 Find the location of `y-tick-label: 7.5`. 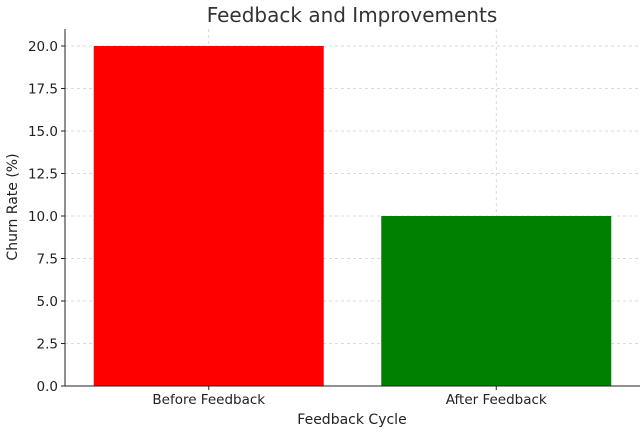

y-tick-label: 7.5 is located at coordinates (47, 260).